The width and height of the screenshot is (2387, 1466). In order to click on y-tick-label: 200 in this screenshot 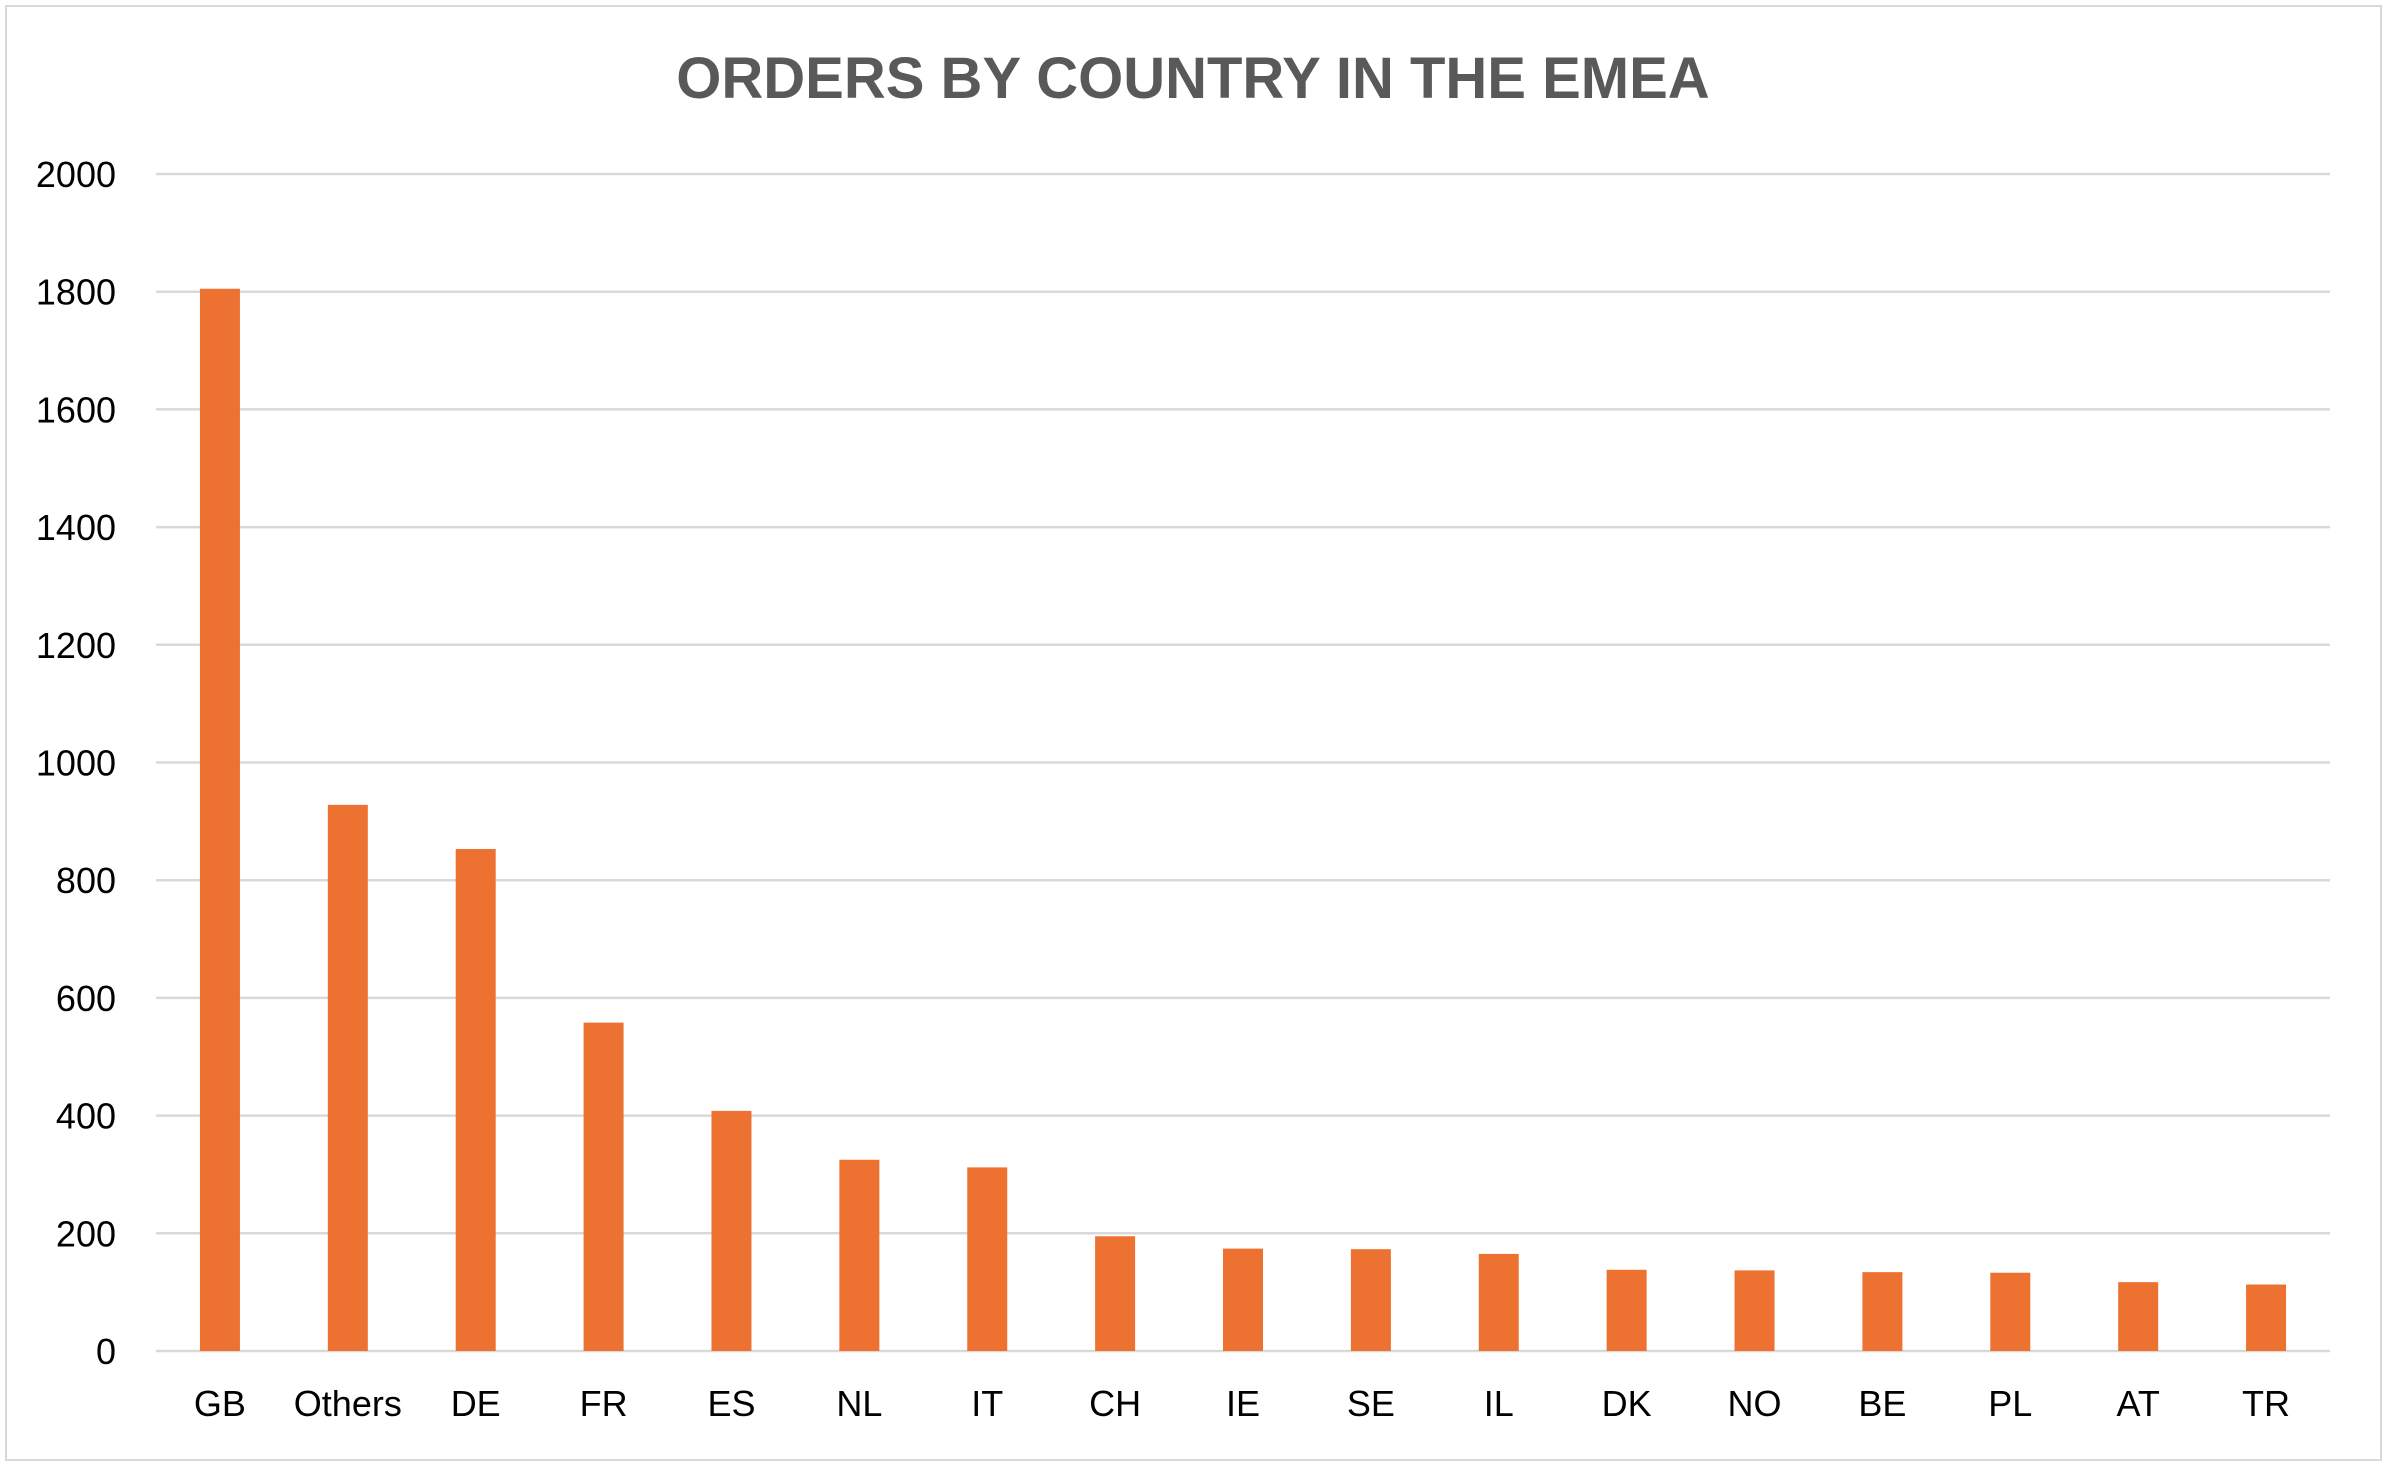, I will do `click(86, 1233)`.